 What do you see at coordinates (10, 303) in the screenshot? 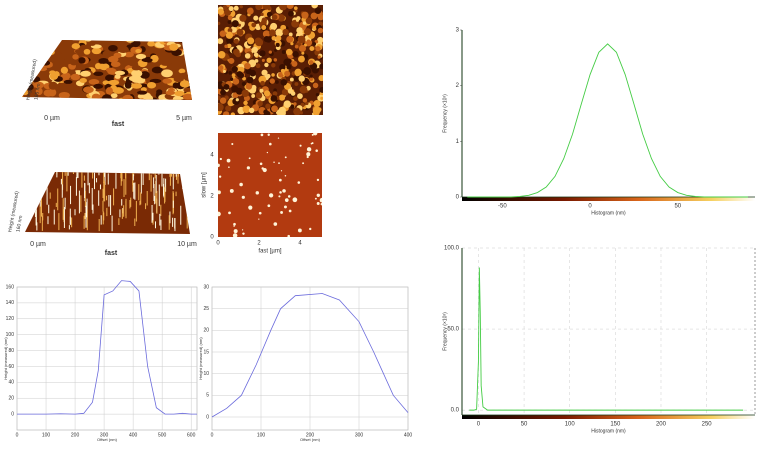
I see `y-tick-label: 140` at bounding box center [10, 303].